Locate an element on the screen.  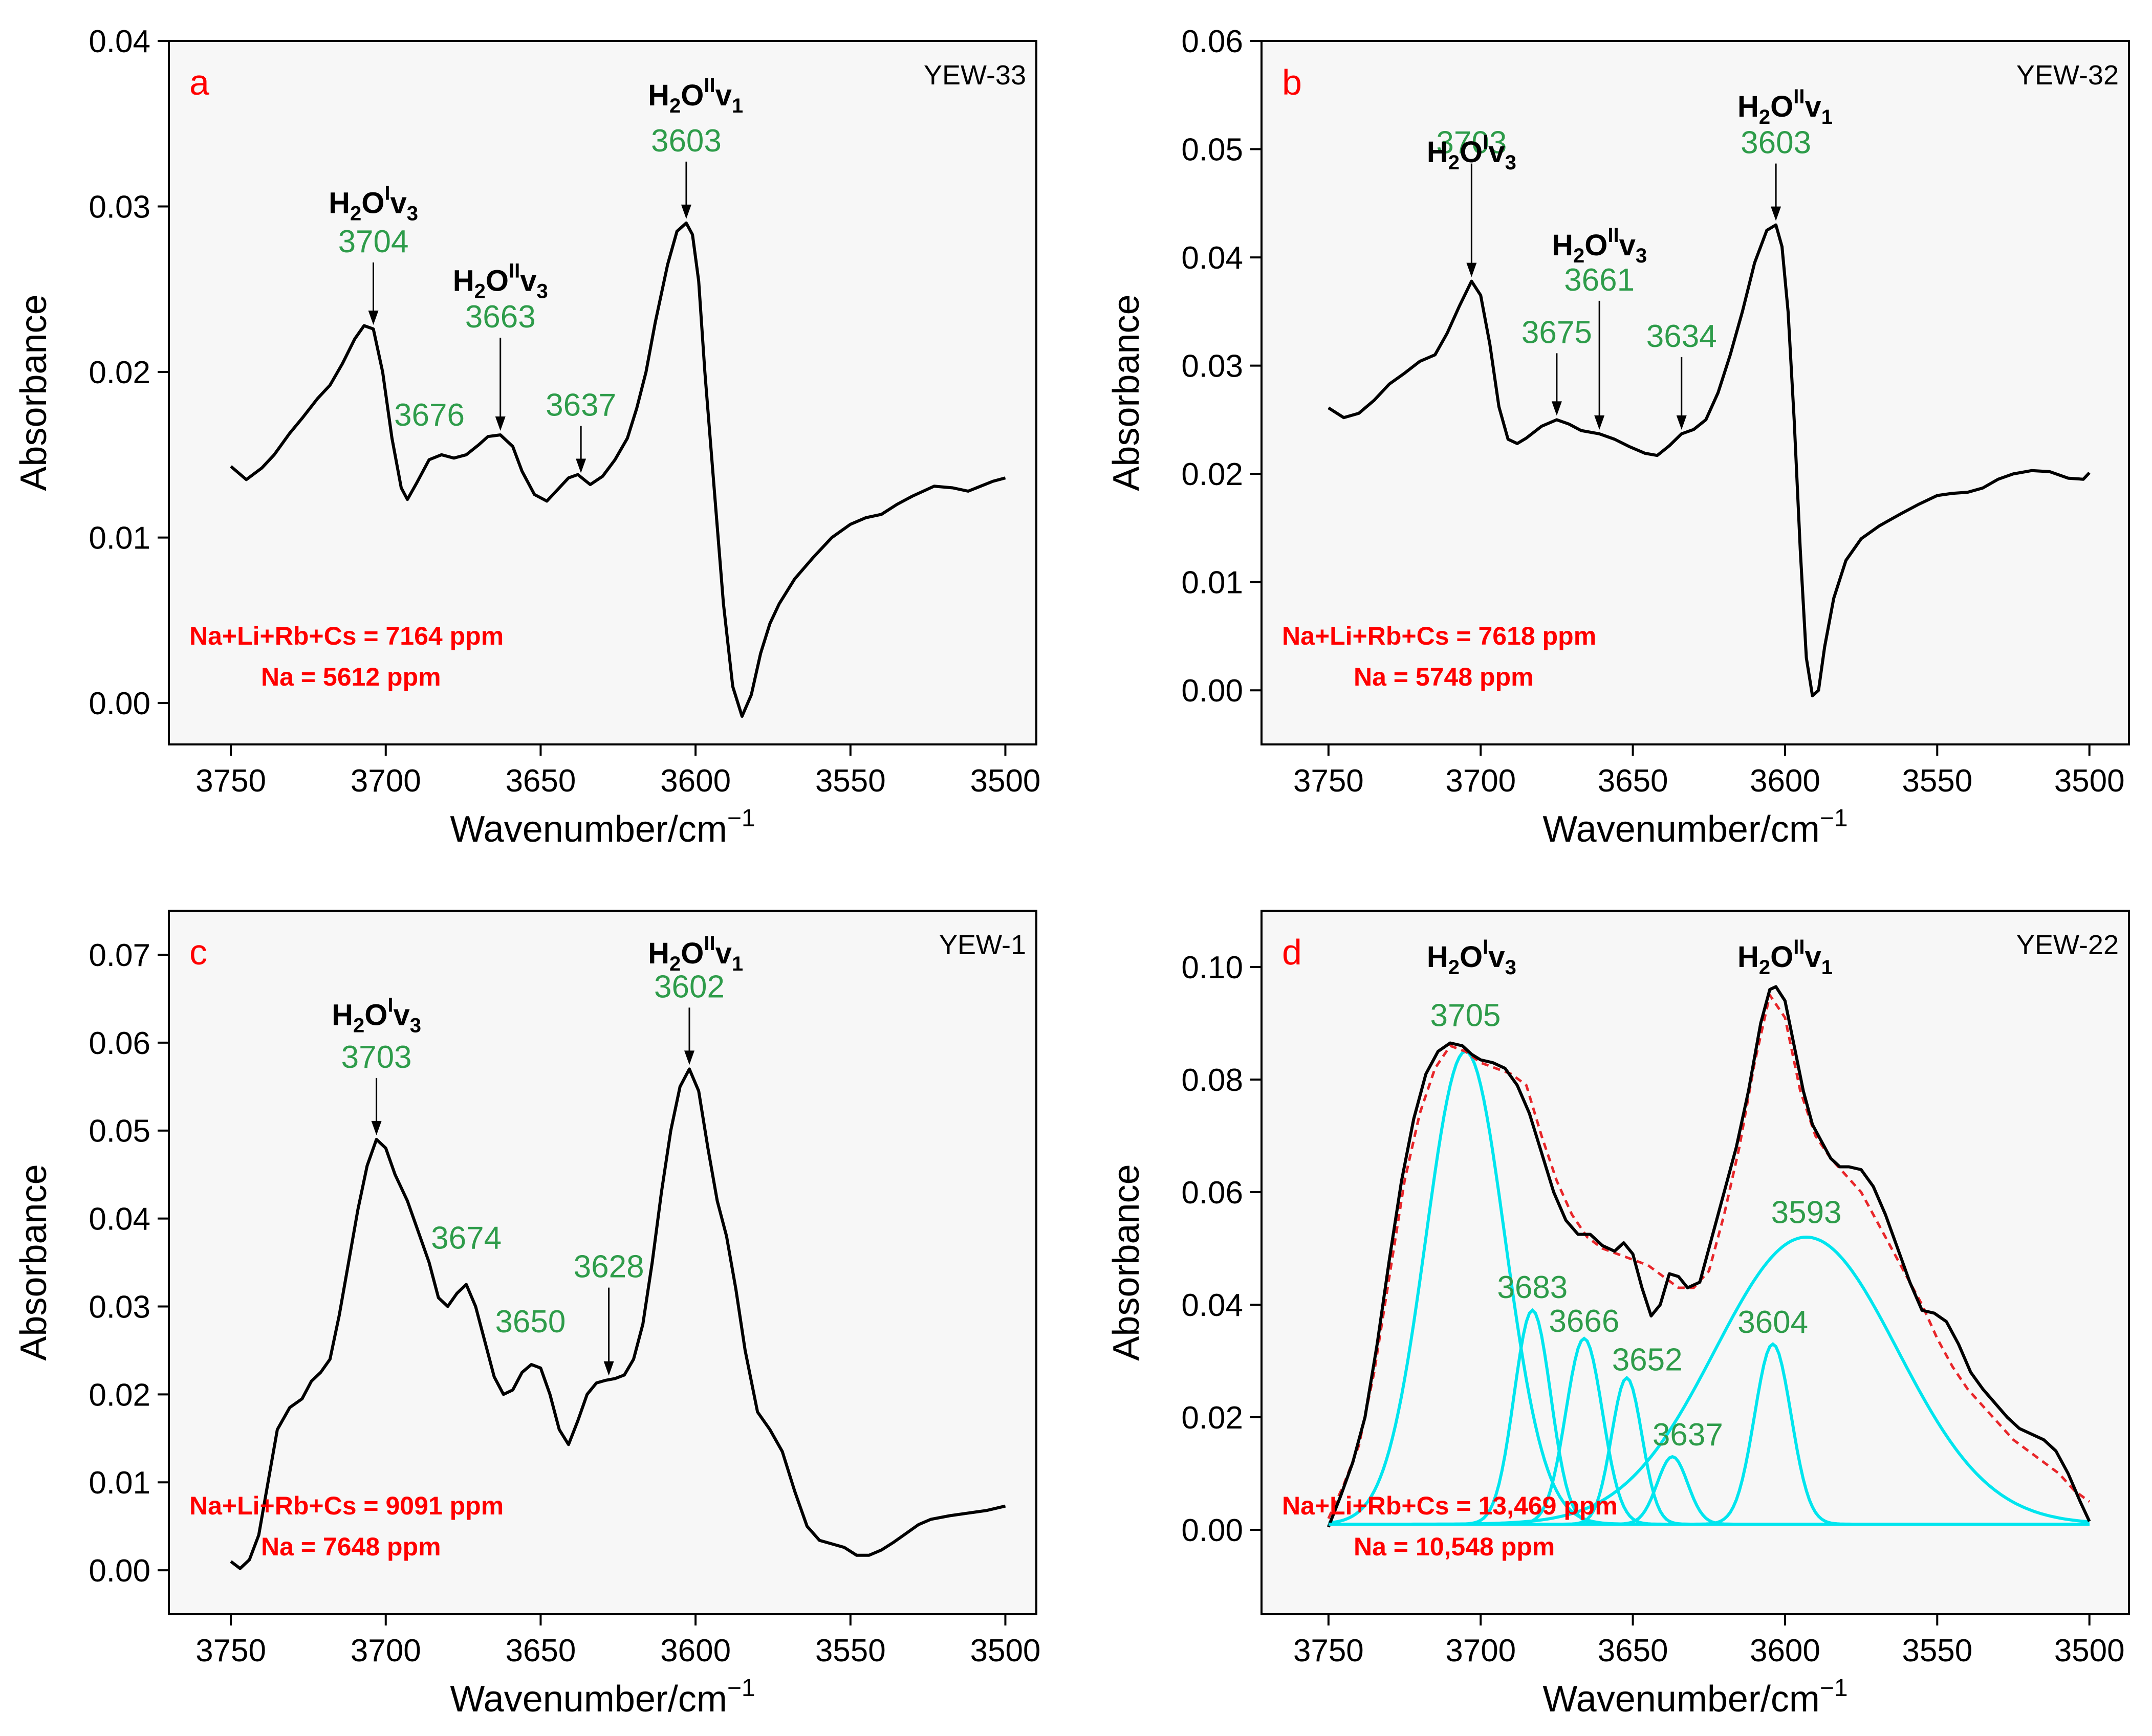
peak-label-3602: 3602 is located at coordinates (689, 986).